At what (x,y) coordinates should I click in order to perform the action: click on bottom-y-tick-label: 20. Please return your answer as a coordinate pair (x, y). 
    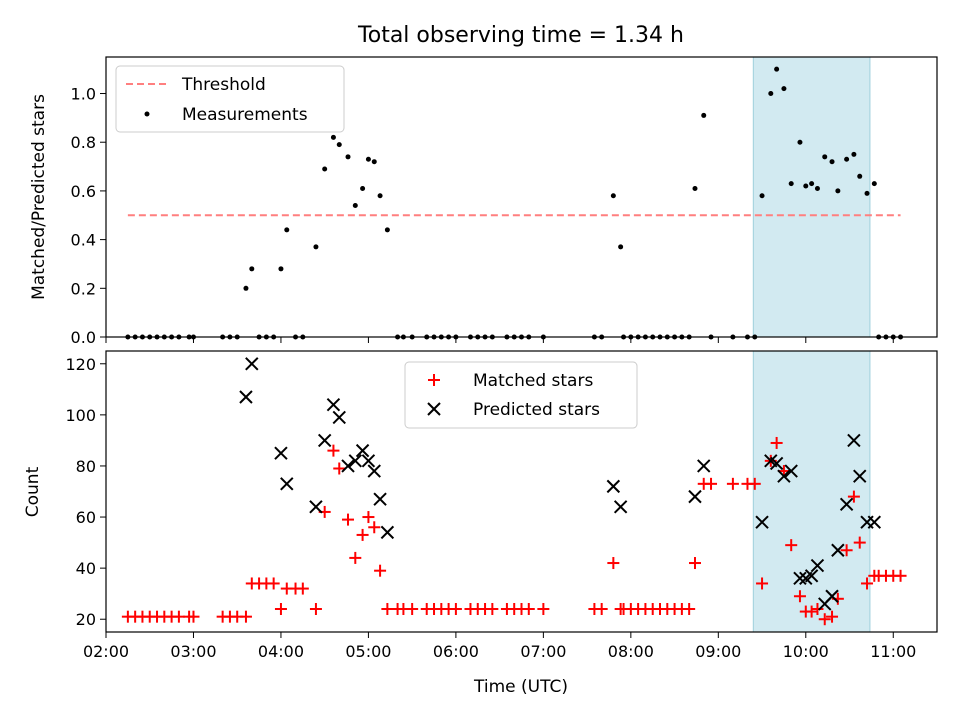
    Looking at the image, I should click on (86, 619).